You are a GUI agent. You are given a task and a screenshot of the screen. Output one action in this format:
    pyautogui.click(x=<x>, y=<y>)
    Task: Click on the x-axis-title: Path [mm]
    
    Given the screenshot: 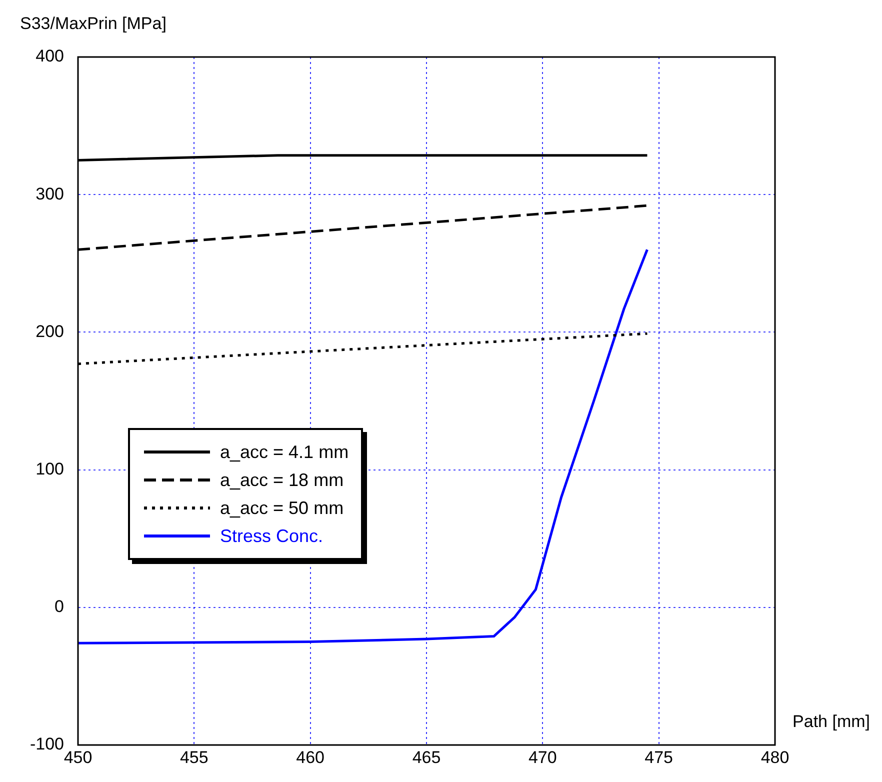 What is the action you would take?
    pyautogui.click(x=831, y=722)
    